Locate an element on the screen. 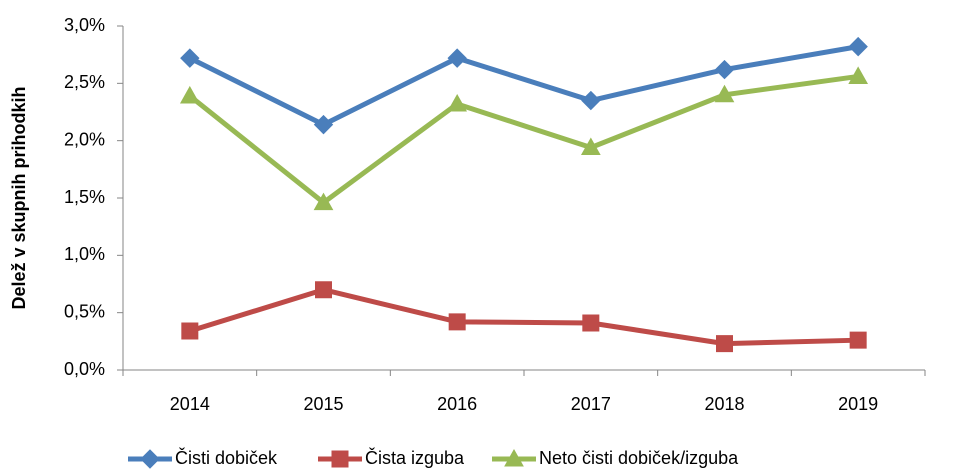  y-tick-label: 1,5% is located at coordinates (84, 197).